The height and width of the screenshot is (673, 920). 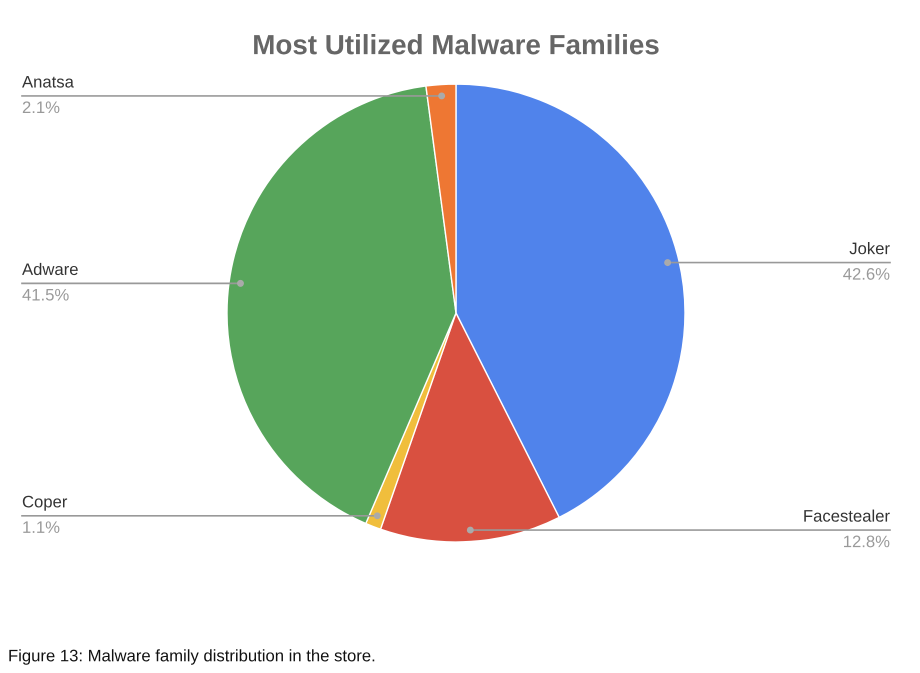 I want to click on slice-label: Facestealer, so click(x=847, y=516).